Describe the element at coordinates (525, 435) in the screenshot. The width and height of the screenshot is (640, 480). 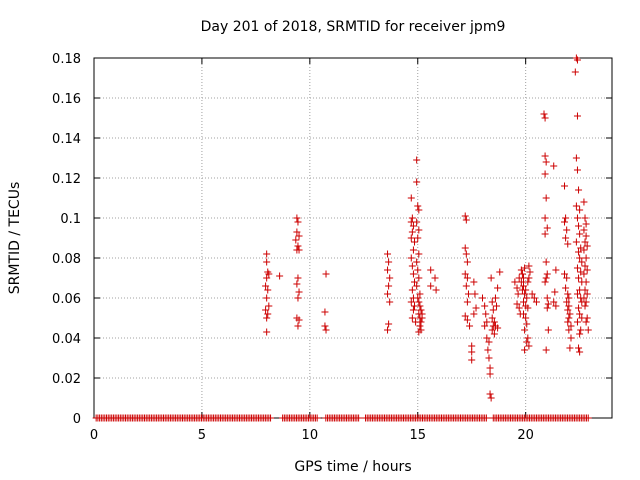
I see `x-tick-label: 20` at that location.